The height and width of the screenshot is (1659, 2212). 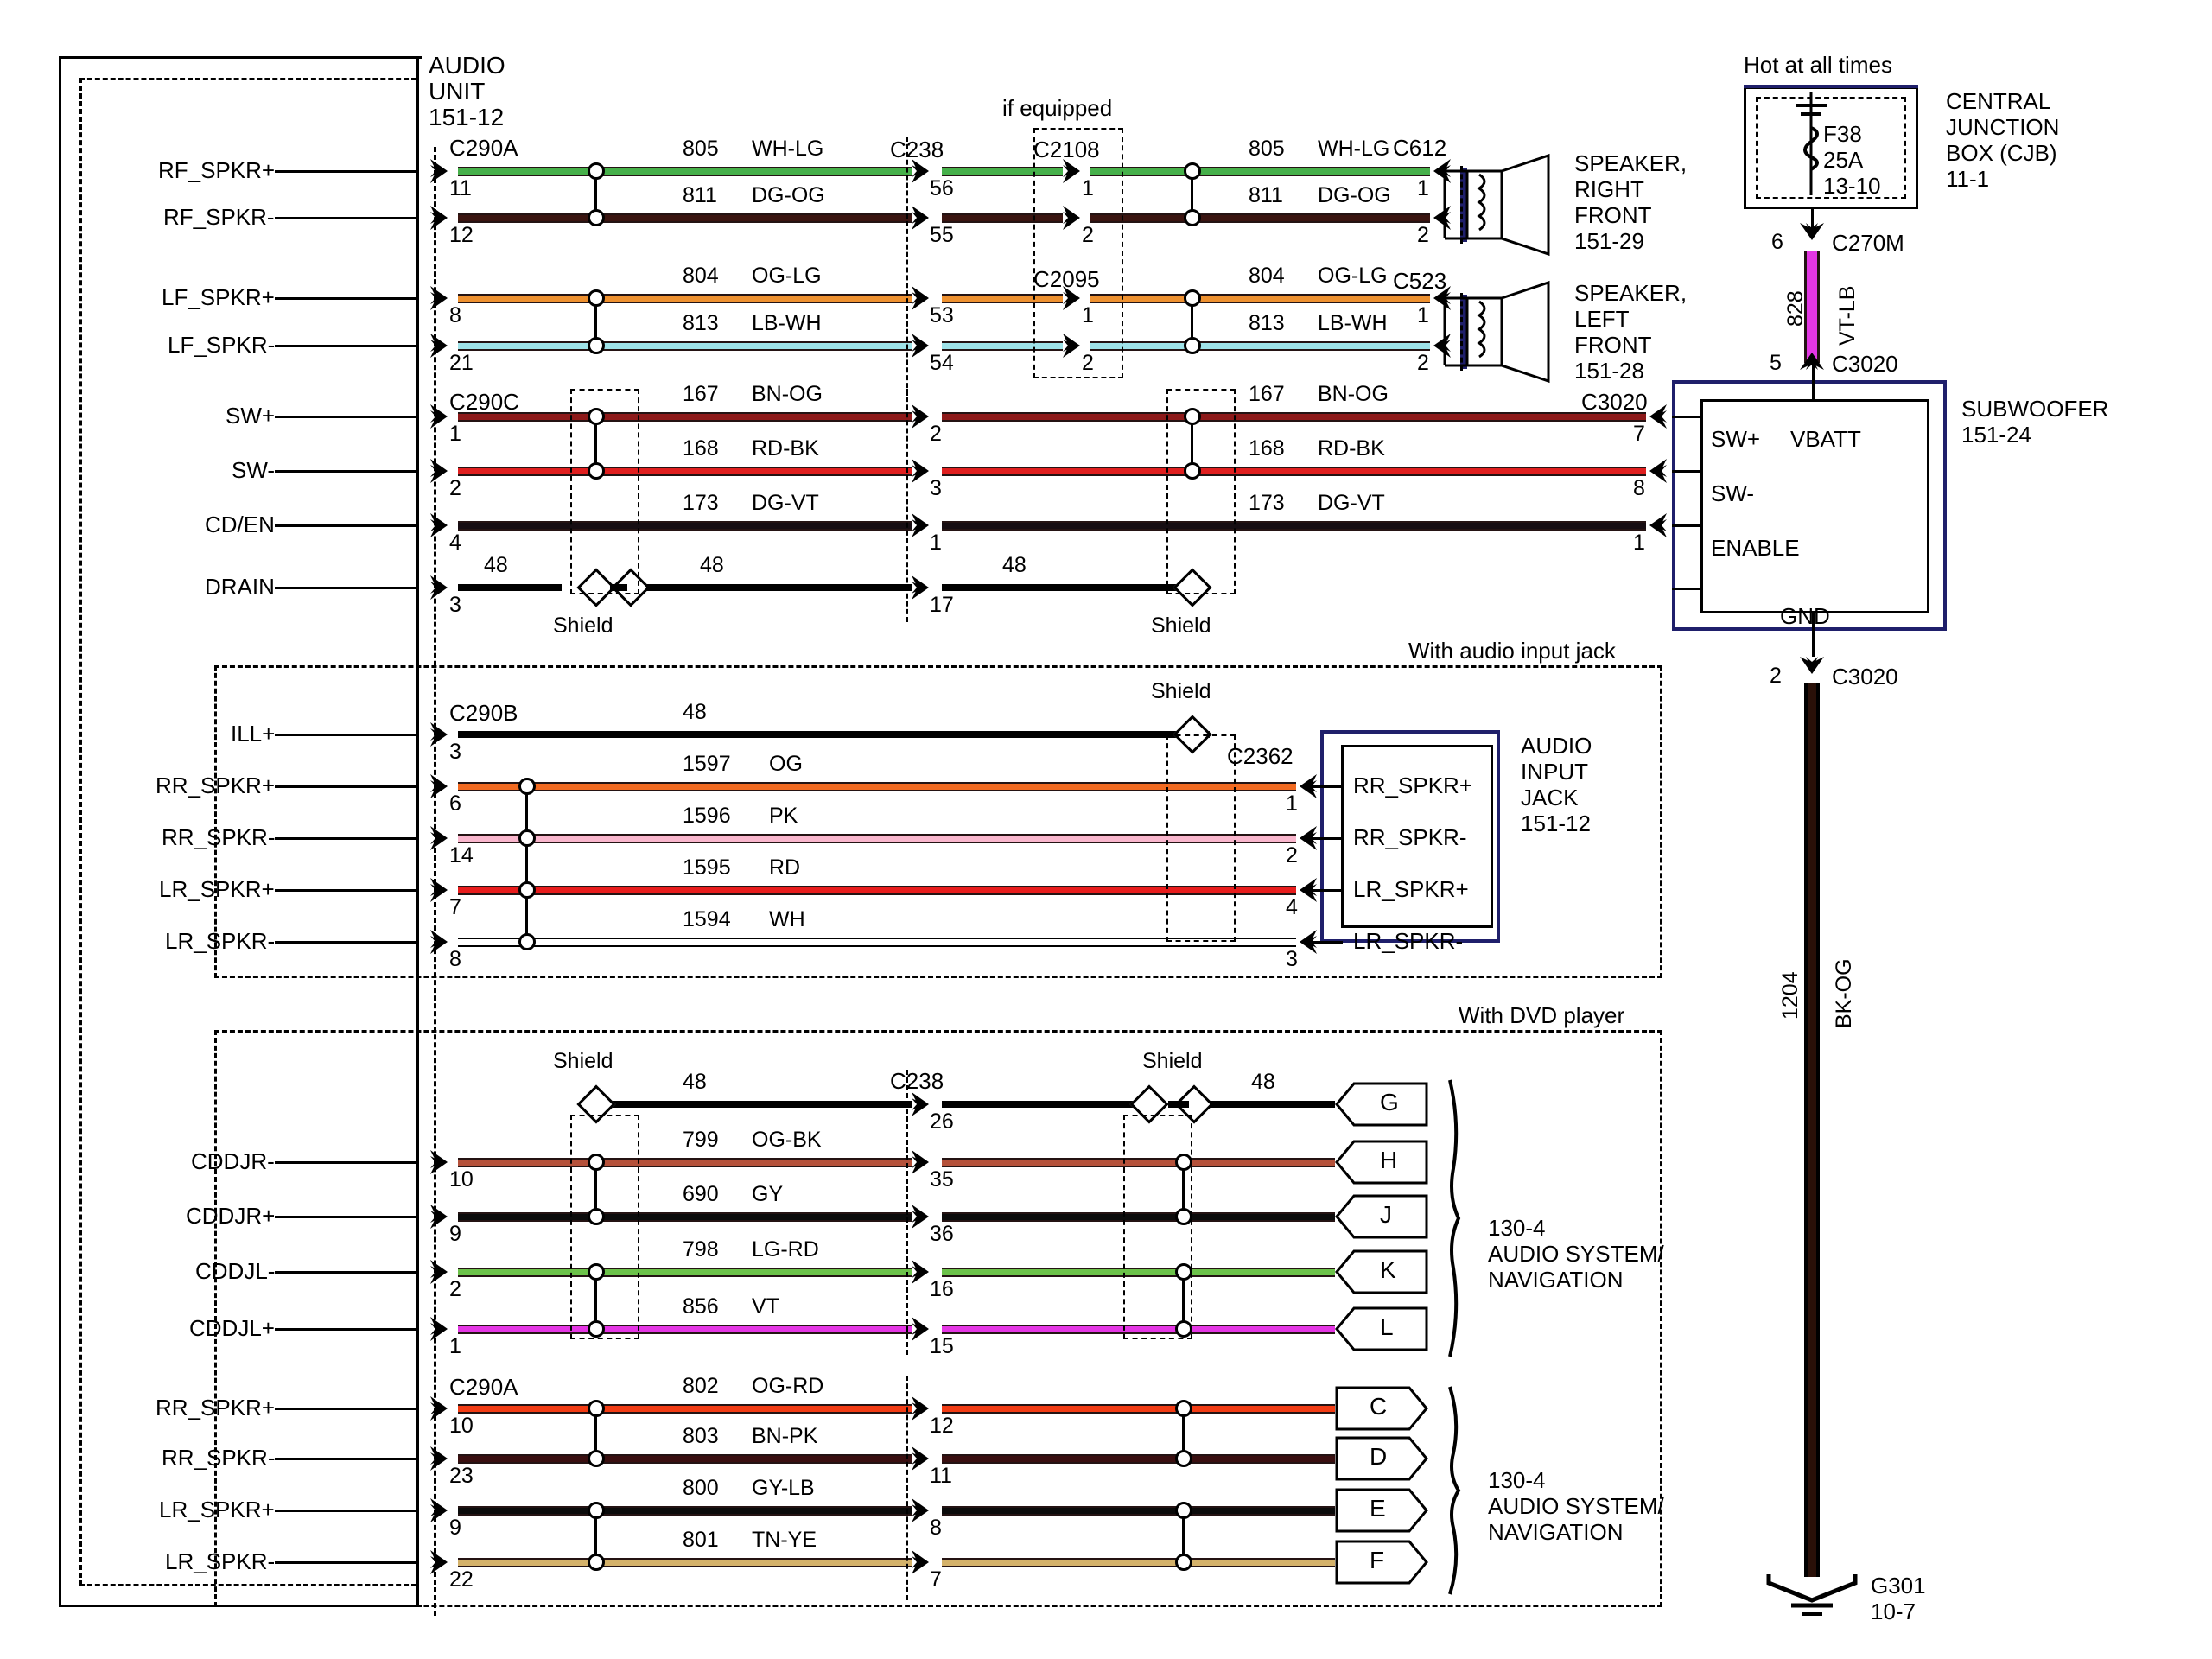 What do you see at coordinates (596, 1162) in the screenshot?
I see `splice-dvd-1a` at bounding box center [596, 1162].